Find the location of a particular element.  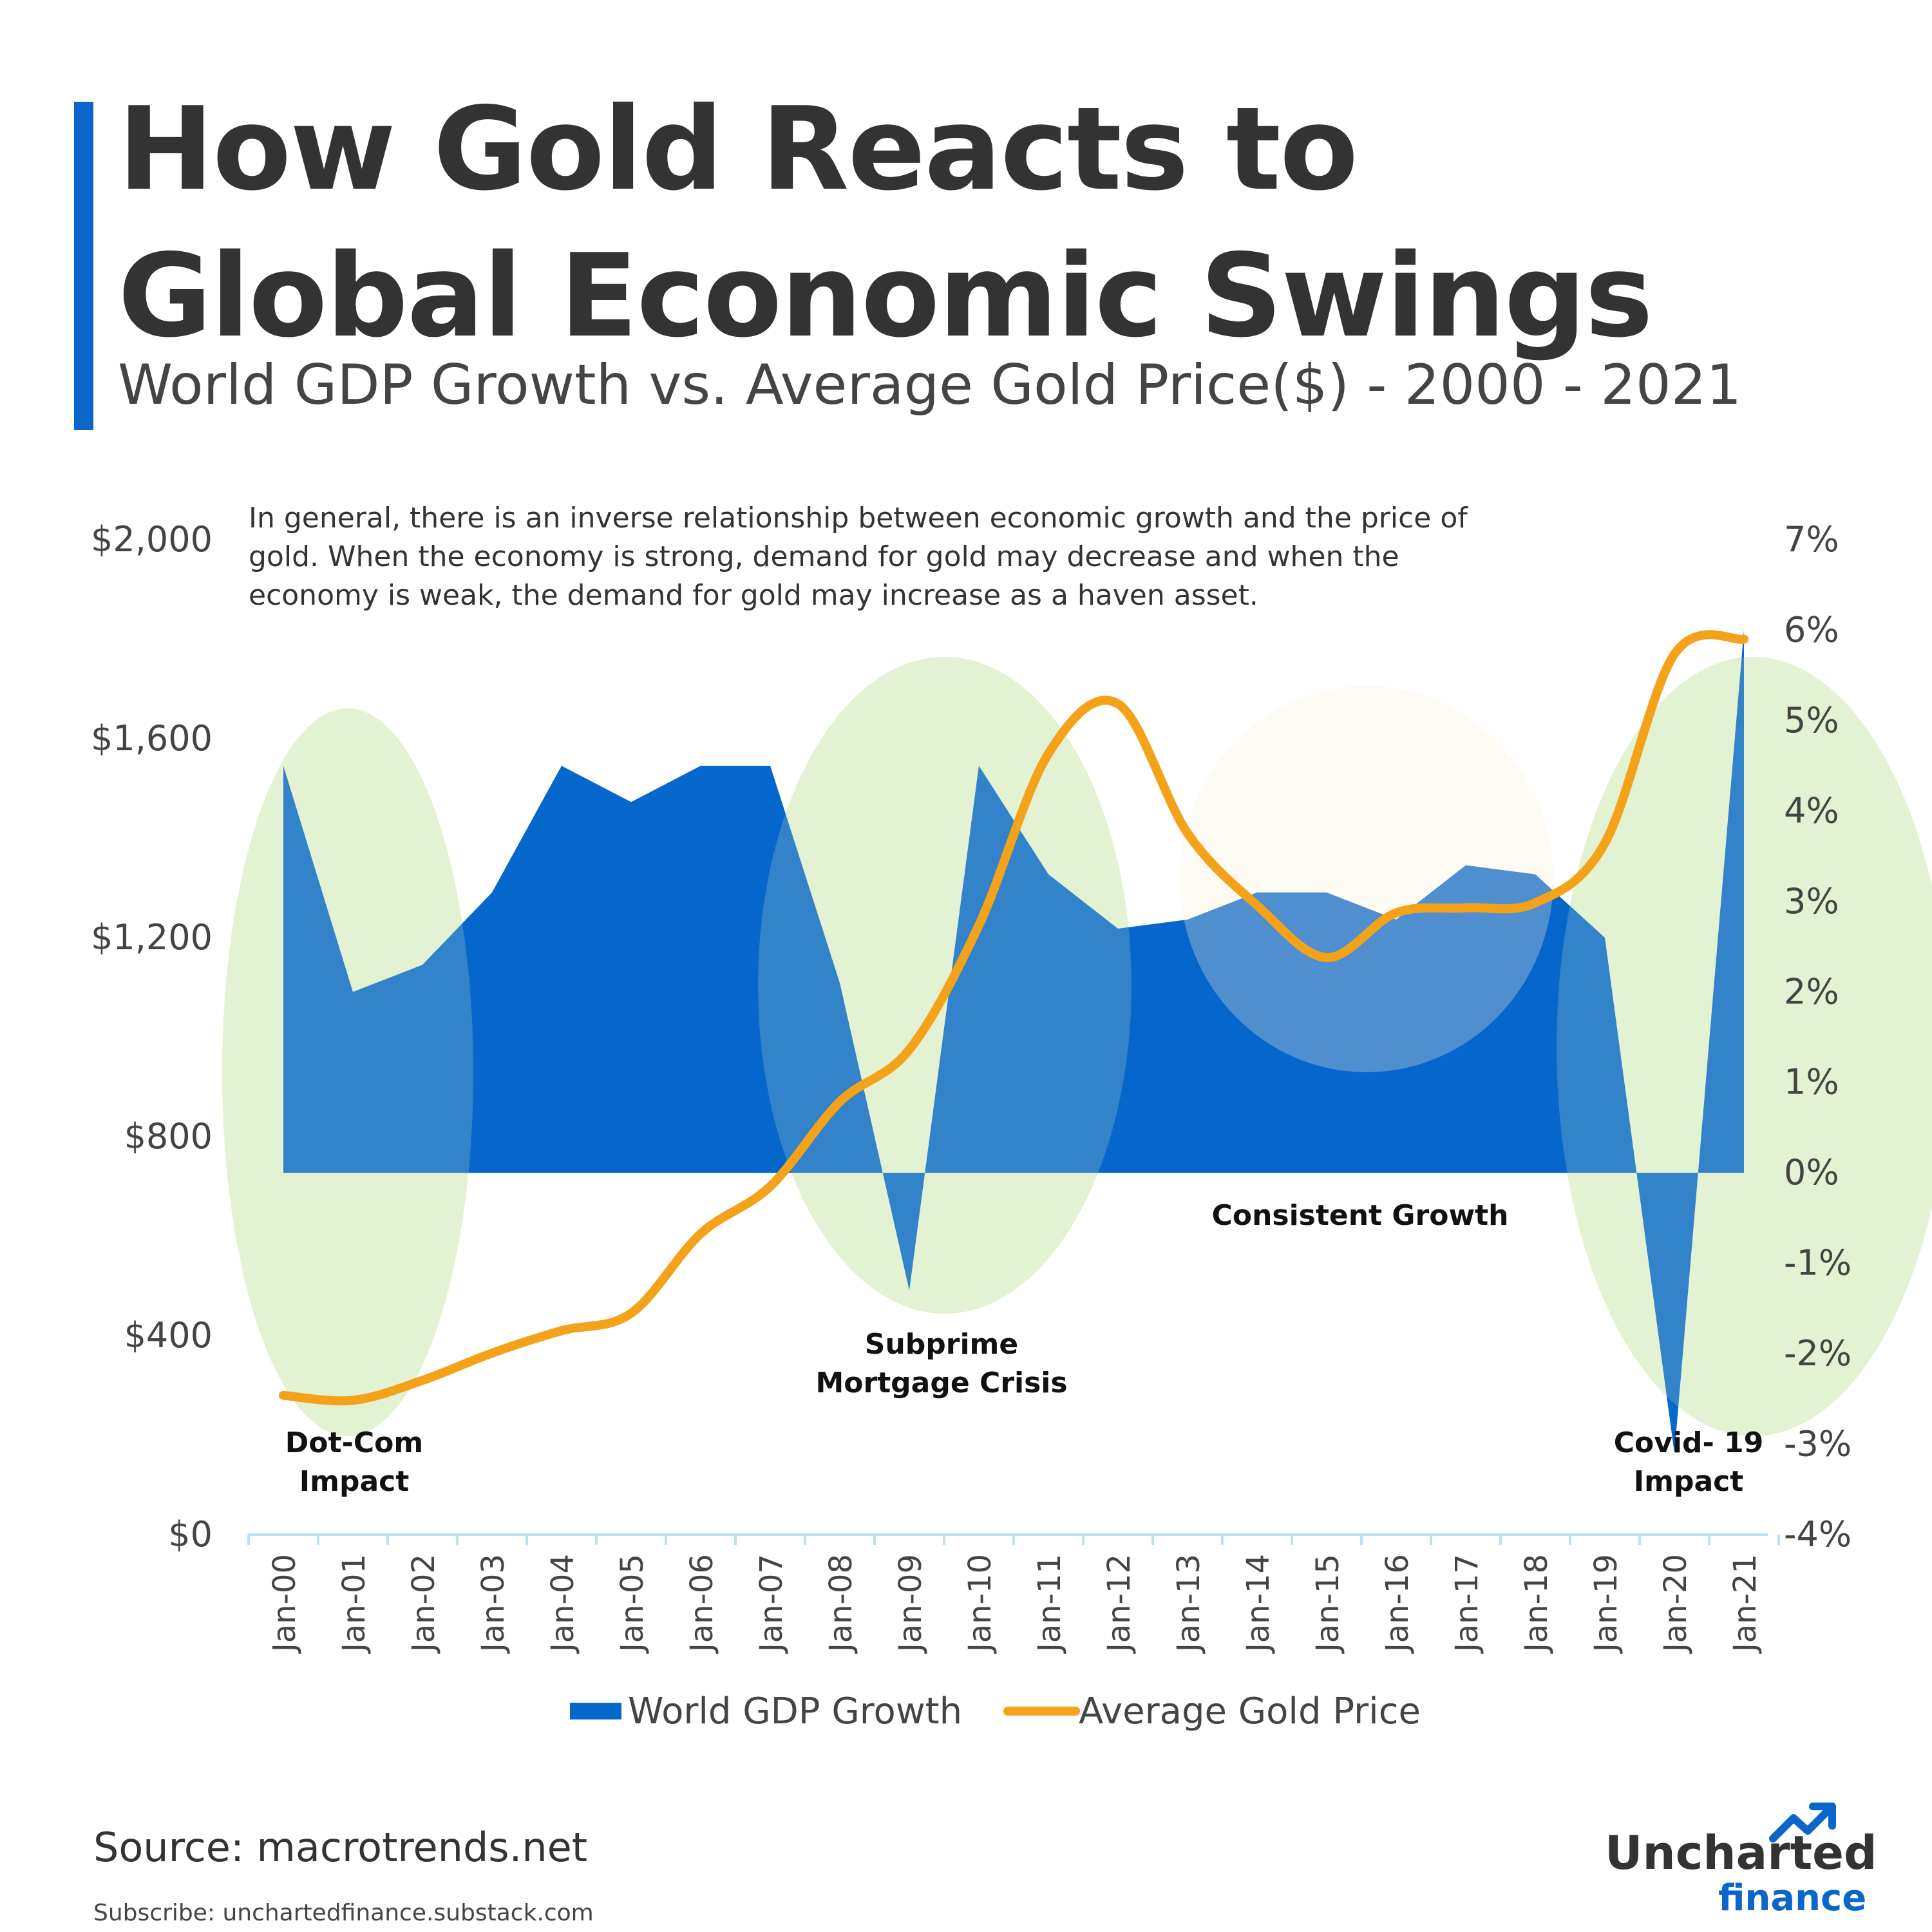

x-tick-label-Jan-10: Jan-10 is located at coordinates (980, 1604).